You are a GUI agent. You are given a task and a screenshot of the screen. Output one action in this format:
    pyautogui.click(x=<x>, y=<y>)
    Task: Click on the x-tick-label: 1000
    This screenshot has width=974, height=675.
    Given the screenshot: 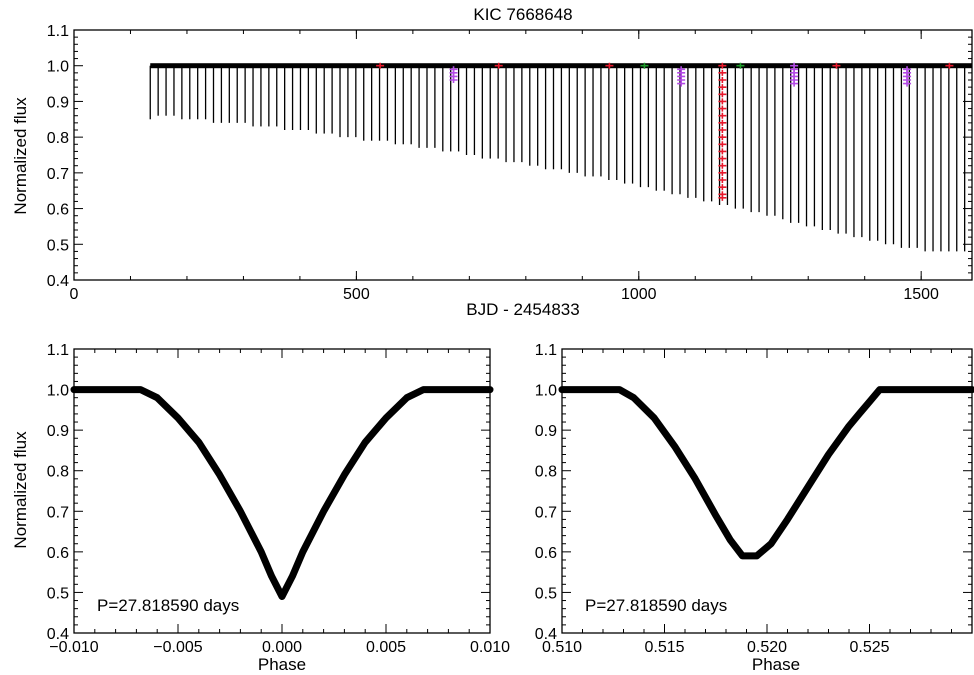 What is the action you would take?
    pyautogui.click(x=639, y=294)
    